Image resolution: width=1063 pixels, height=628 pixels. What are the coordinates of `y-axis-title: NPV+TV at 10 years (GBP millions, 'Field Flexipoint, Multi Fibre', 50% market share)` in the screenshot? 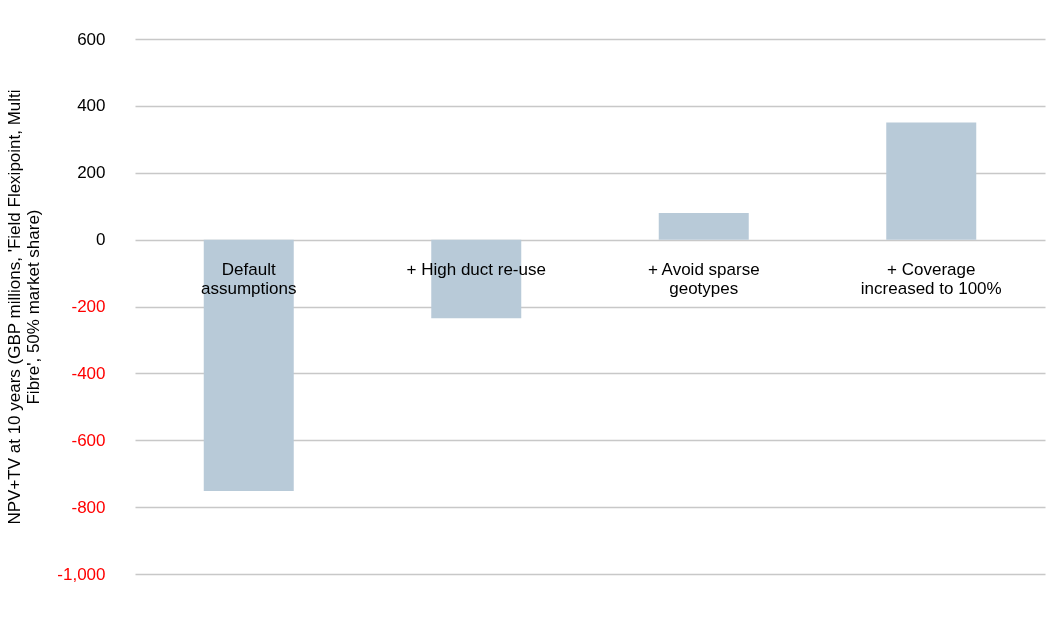 It's located at (24, 307).